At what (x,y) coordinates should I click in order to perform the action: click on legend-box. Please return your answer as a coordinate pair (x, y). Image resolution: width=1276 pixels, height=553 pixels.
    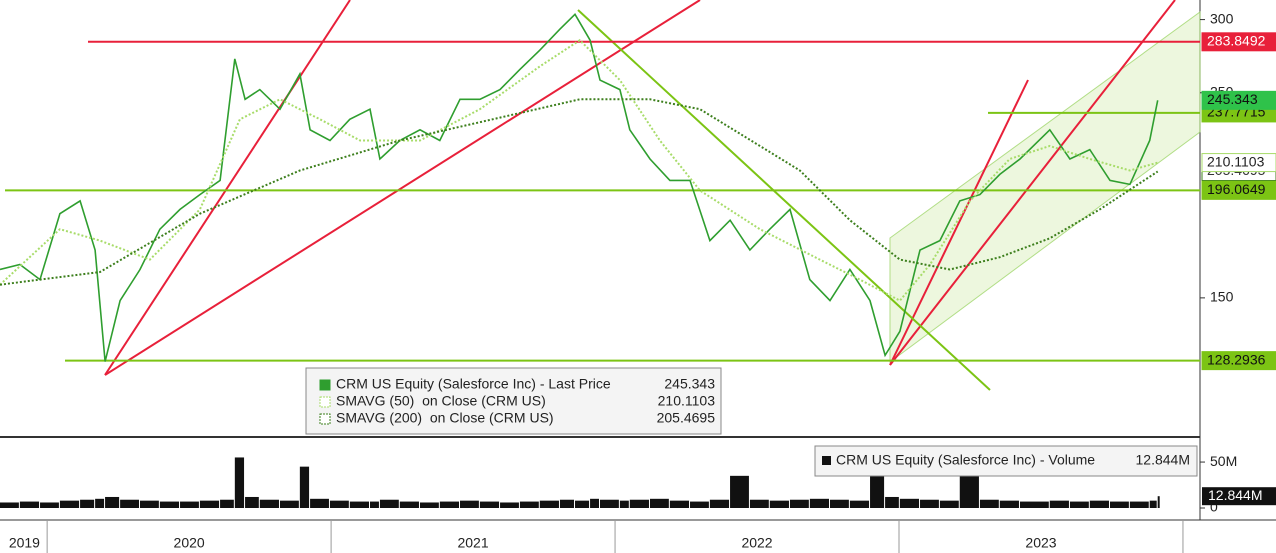
    Looking at the image, I should click on (1006, 461).